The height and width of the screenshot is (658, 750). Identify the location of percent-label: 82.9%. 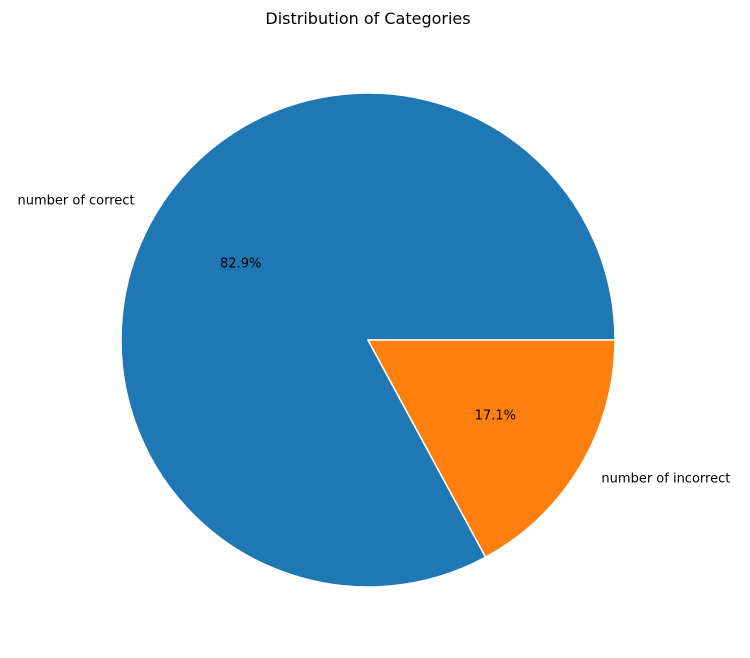
(240, 264).